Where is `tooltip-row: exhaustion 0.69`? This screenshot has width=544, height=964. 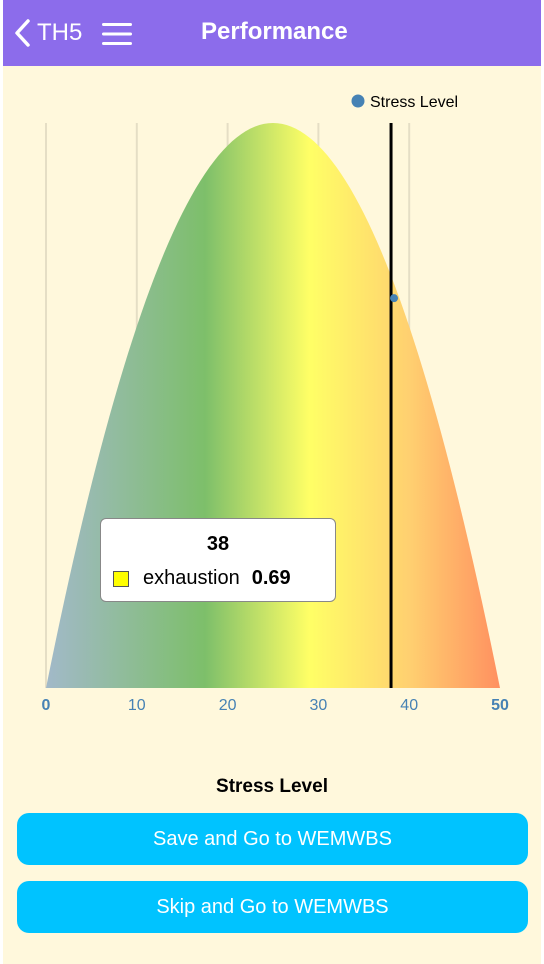 tooltip-row: exhaustion 0.69 is located at coordinates (202, 578).